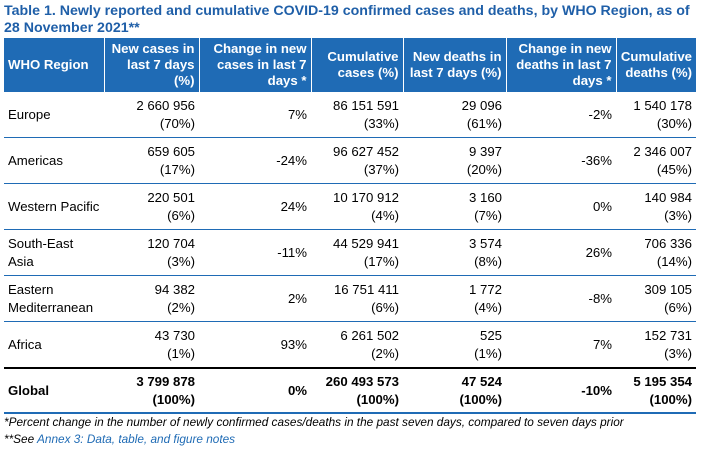 The width and height of the screenshot is (701, 462). Describe the element at coordinates (561, 115) in the screenshot. I see `change-deaths-value: -2%` at that location.